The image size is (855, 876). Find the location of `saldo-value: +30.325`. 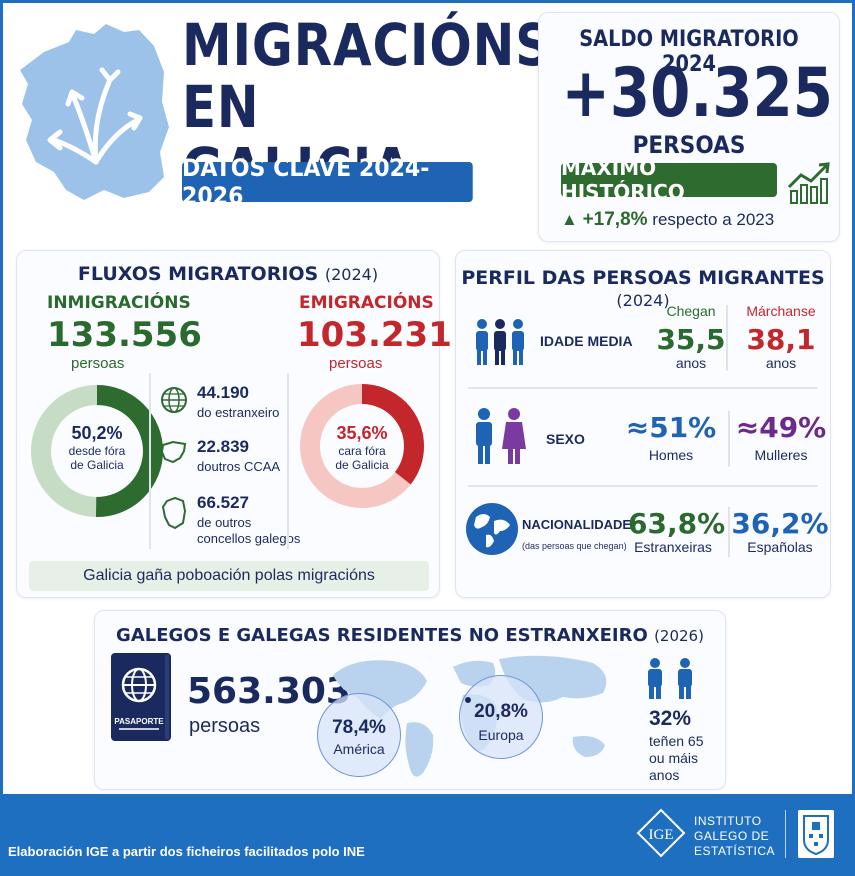

saldo-value: +30.325 is located at coordinates (697, 93).